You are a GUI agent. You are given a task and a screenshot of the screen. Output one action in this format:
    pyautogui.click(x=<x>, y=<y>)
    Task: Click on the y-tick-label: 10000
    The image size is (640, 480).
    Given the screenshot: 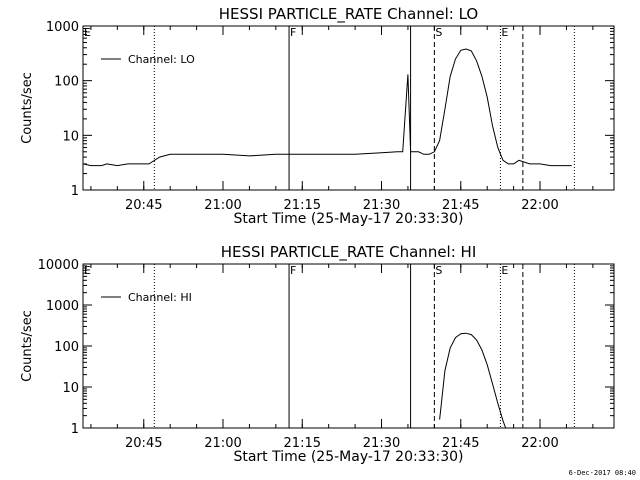 What is the action you would take?
    pyautogui.click(x=58, y=265)
    